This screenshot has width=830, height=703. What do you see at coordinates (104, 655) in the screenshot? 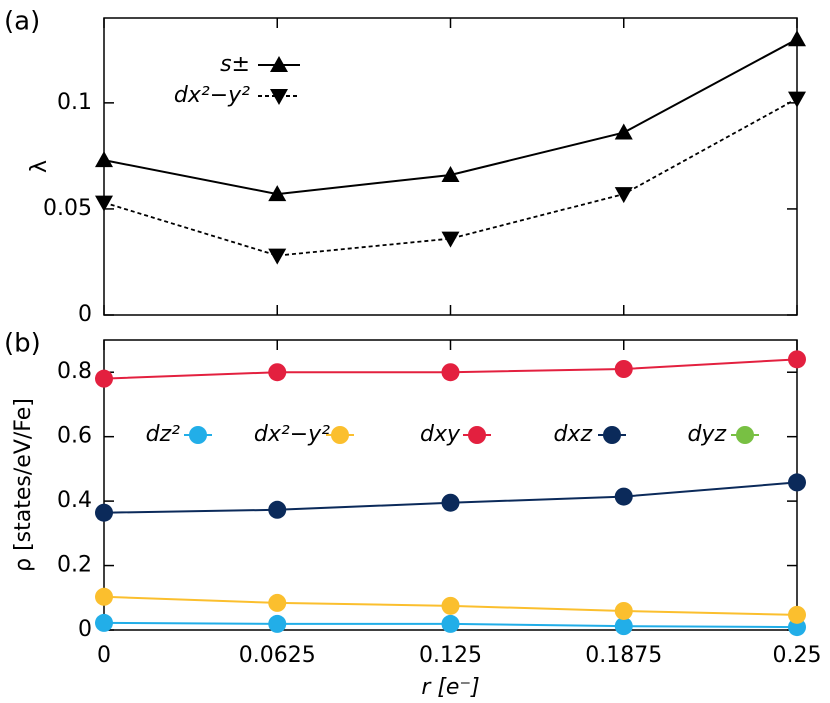
I see `x-tick-label: 0` at bounding box center [104, 655].